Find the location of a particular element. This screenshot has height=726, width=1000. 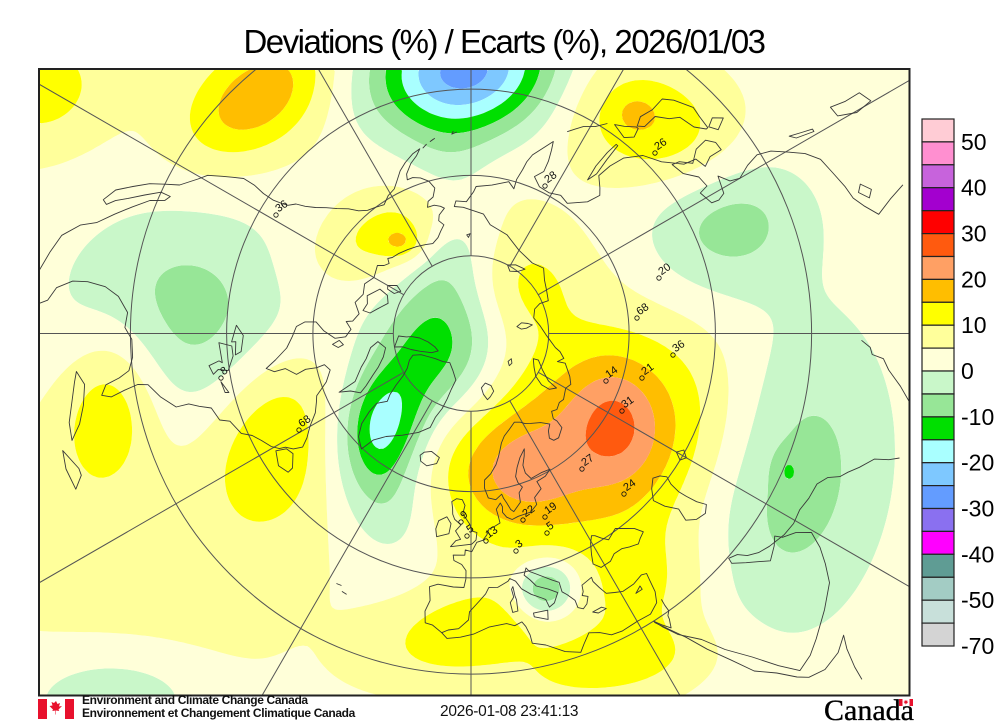

svg-text: 3 is located at coordinates (519, 544).